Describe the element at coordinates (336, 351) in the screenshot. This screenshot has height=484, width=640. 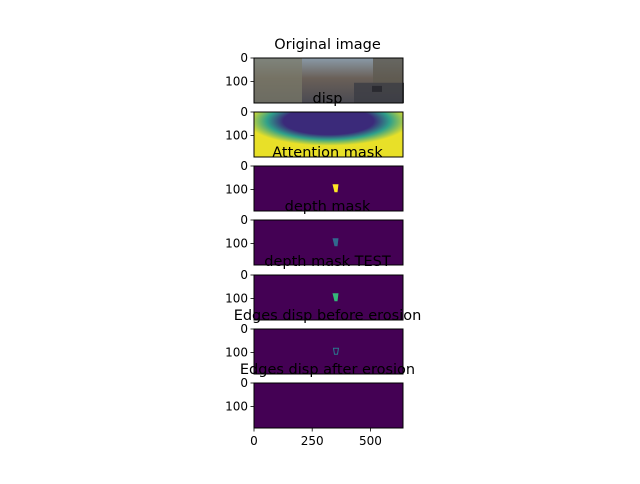
I see `mask-edge-outline` at that location.